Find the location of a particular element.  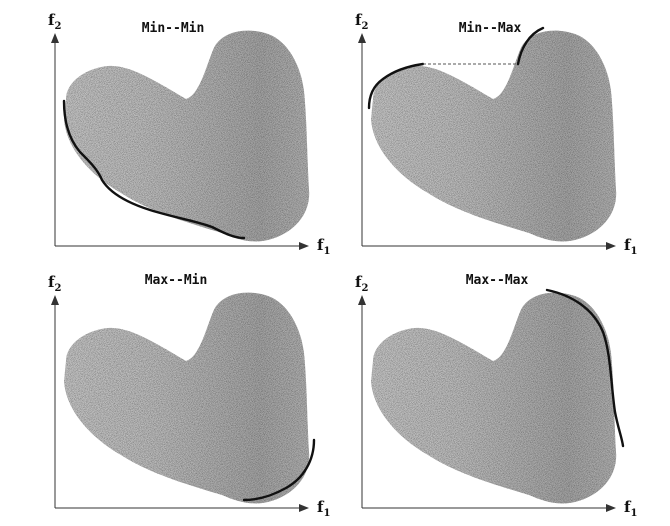

panel-title: Min--Max is located at coordinates (490, 28).